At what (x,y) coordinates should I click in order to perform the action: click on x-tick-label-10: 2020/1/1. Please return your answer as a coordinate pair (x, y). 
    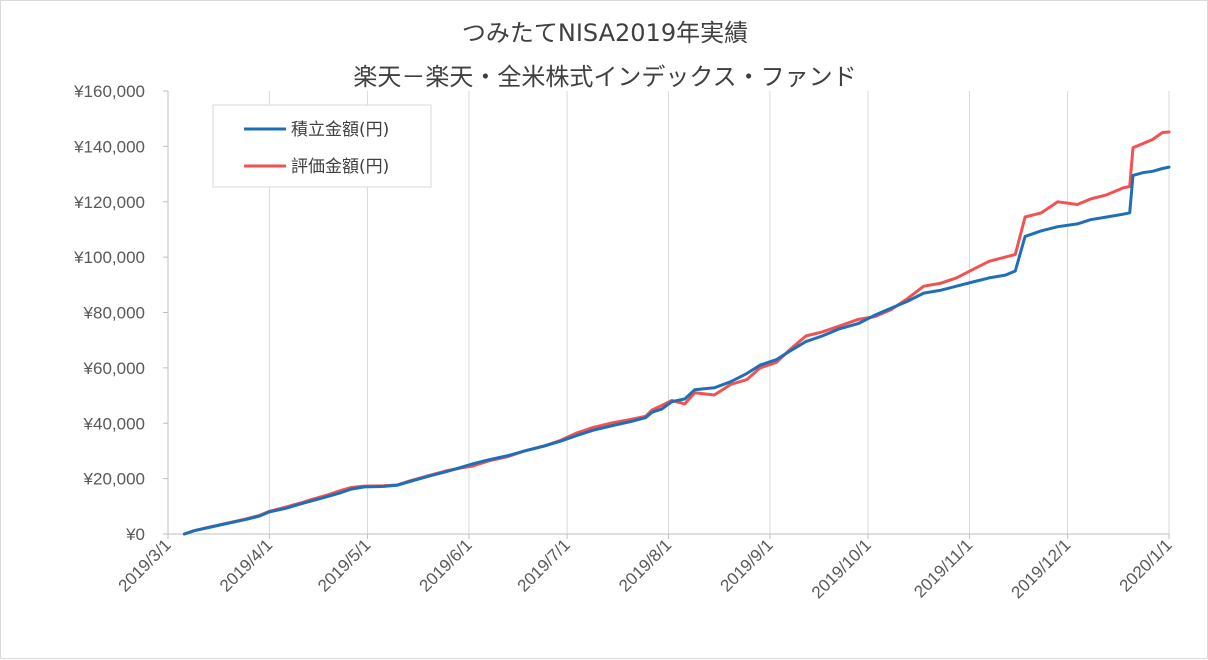
    Looking at the image, I should click on (1146, 565).